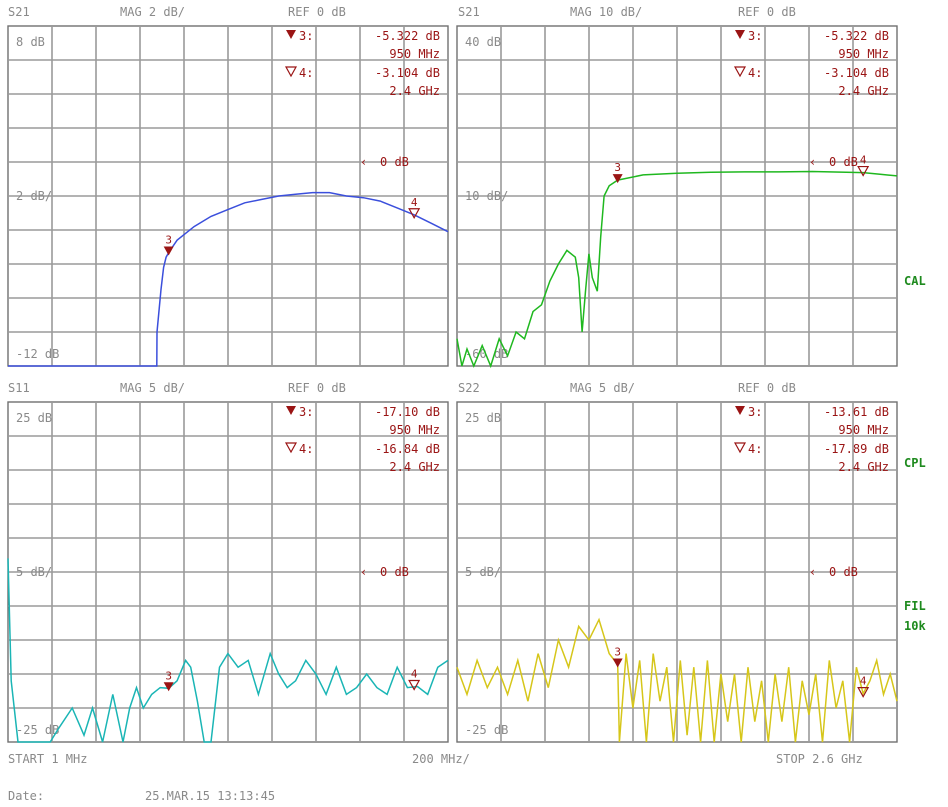 The width and height of the screenshot is (948, 807). Describe the element at coordinates (441, 759) in the screenshot. I see `frequency-per-div: 200 MHz/` at that location.